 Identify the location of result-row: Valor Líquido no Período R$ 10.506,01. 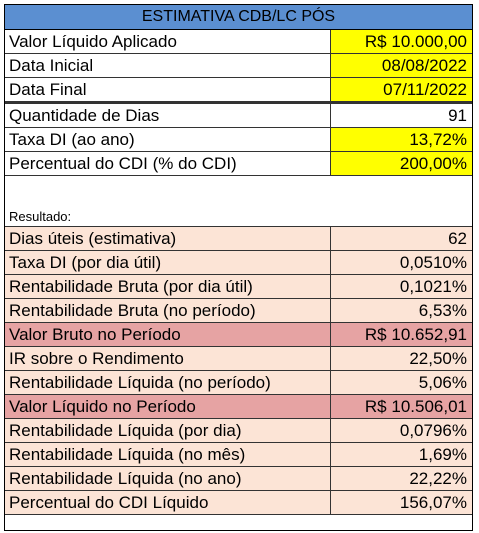
(238, 407).